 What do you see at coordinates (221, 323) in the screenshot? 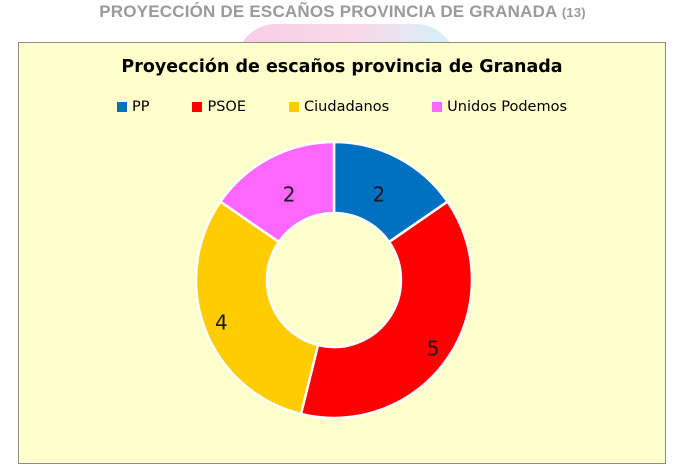
I see `data-label: 4` at bounding box center [221, 323].